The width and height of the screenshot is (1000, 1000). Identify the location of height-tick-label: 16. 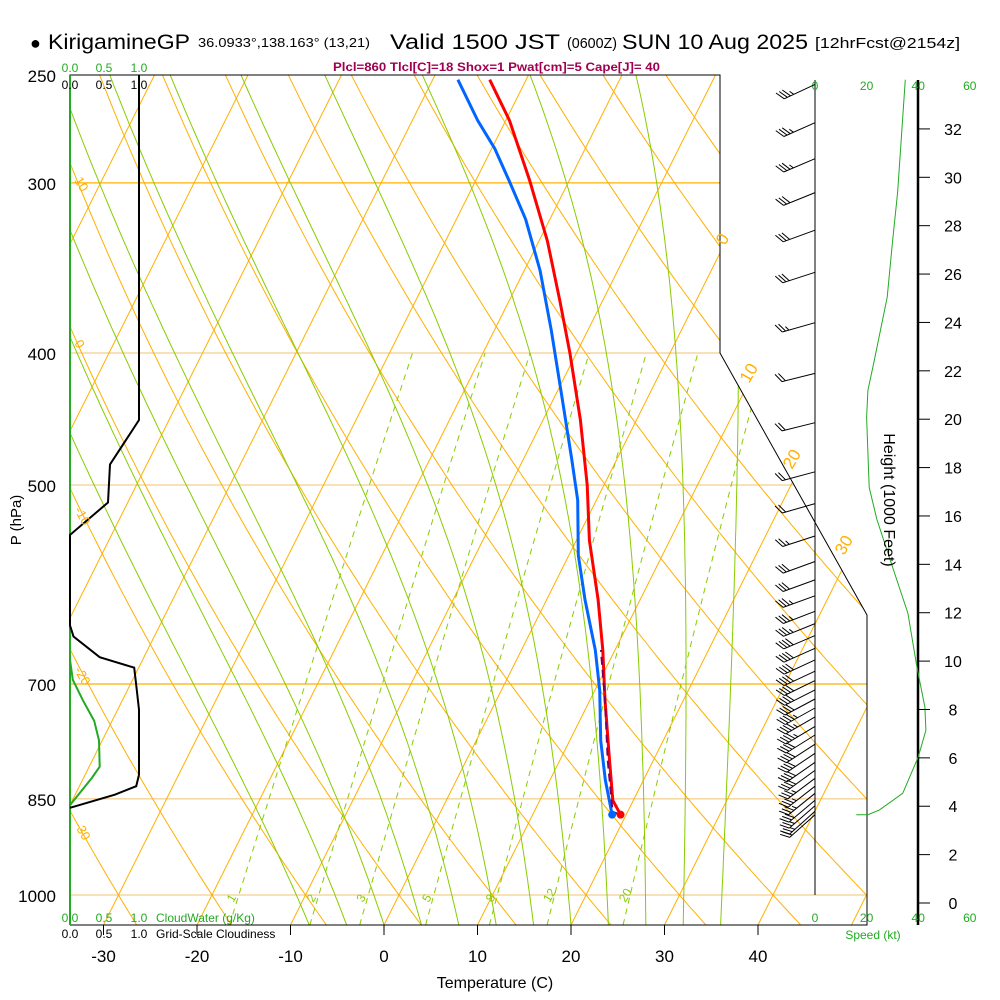
(953, 517).